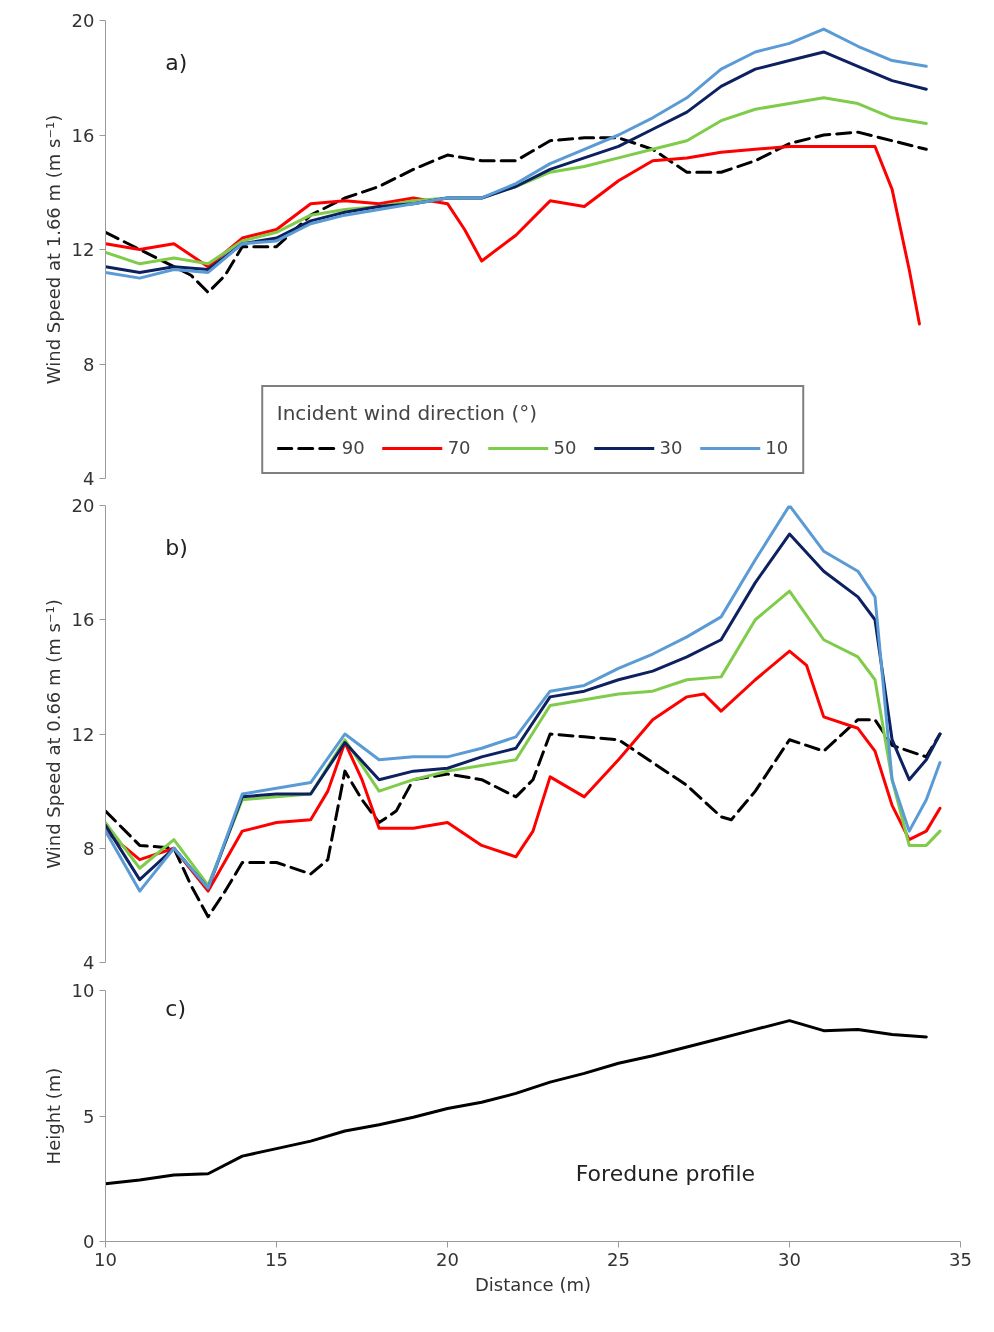 Image resolution: width=994 pixels, height=1332 pixels. I want to click on x-tick-label: 30, so click(789, 1259).